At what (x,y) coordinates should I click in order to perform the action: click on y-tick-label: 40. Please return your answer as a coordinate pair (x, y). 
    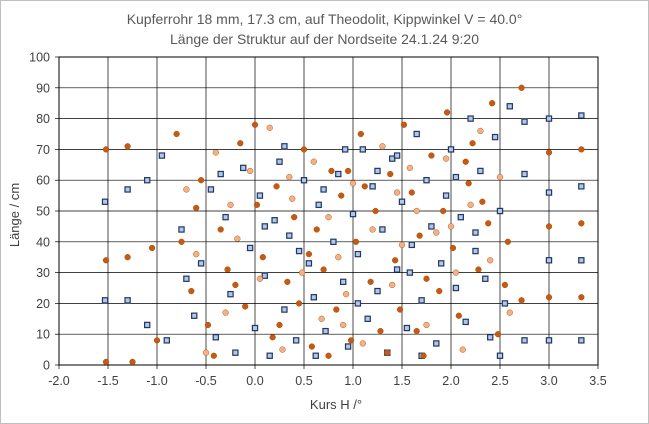
    Looking at the image, I should click on (43, 242).